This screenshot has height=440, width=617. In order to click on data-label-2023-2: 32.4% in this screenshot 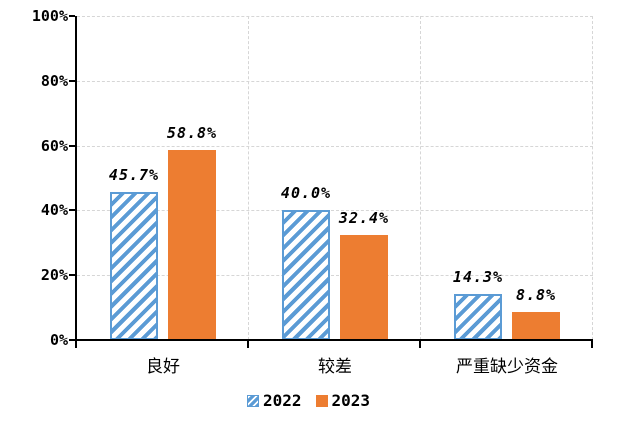, I will do `click(364, 218)`.